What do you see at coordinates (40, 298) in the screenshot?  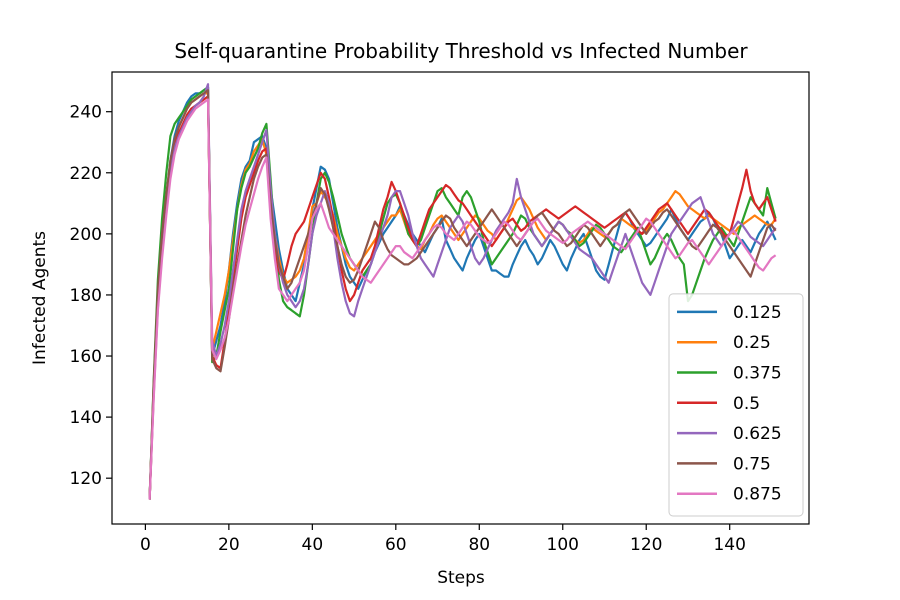 I see `y-axis-label: Infected Agents` at bounding box center [40, 298].